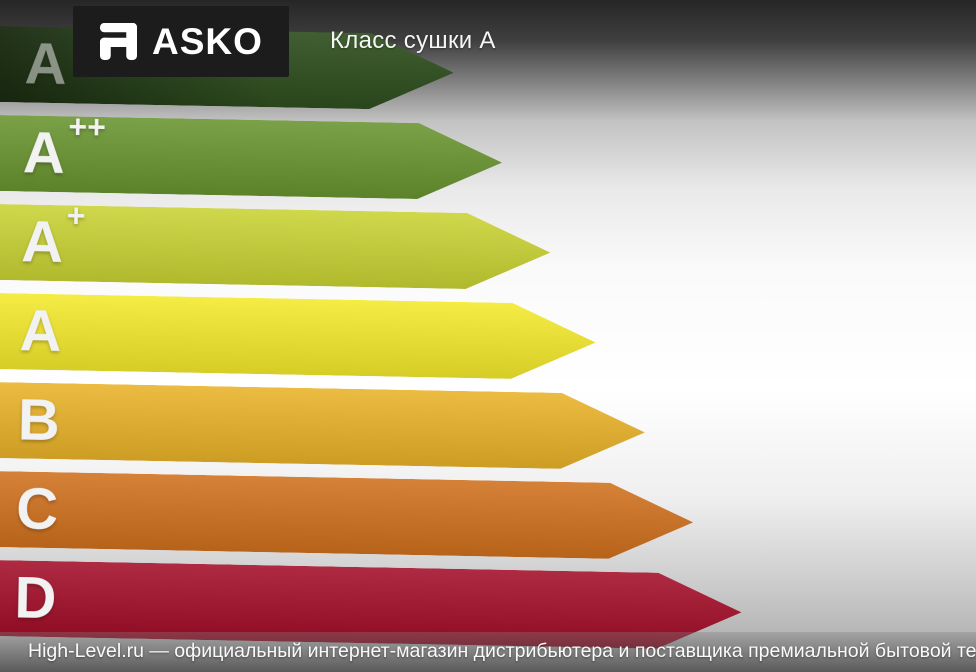  Describe the element at coordinates (37, 509) in the screenshot. I see `rating-letter: C` at that location.